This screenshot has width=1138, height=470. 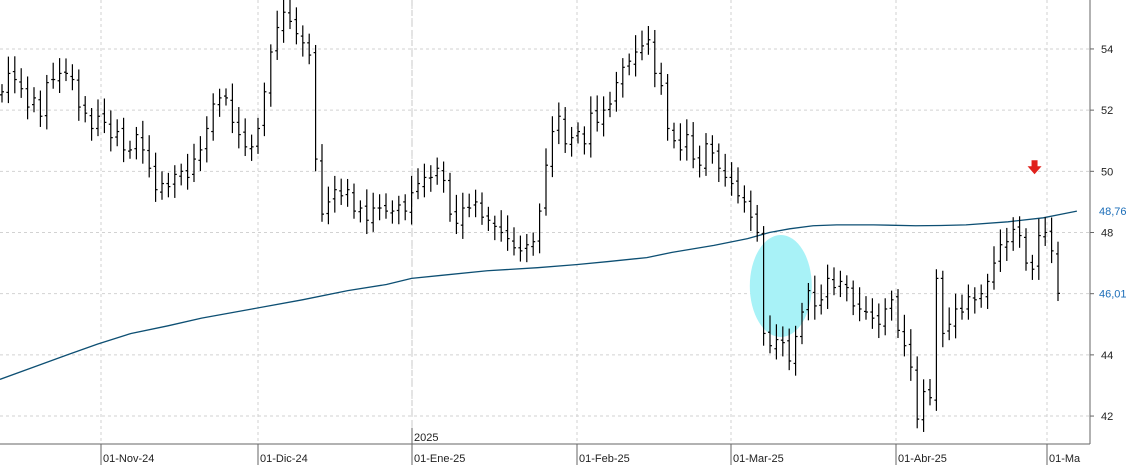 What do you see at coordinates (284, 459) in the screenshot?
I see `x-tick-label: 01-Dic-24` at bounding box center [284, 459].